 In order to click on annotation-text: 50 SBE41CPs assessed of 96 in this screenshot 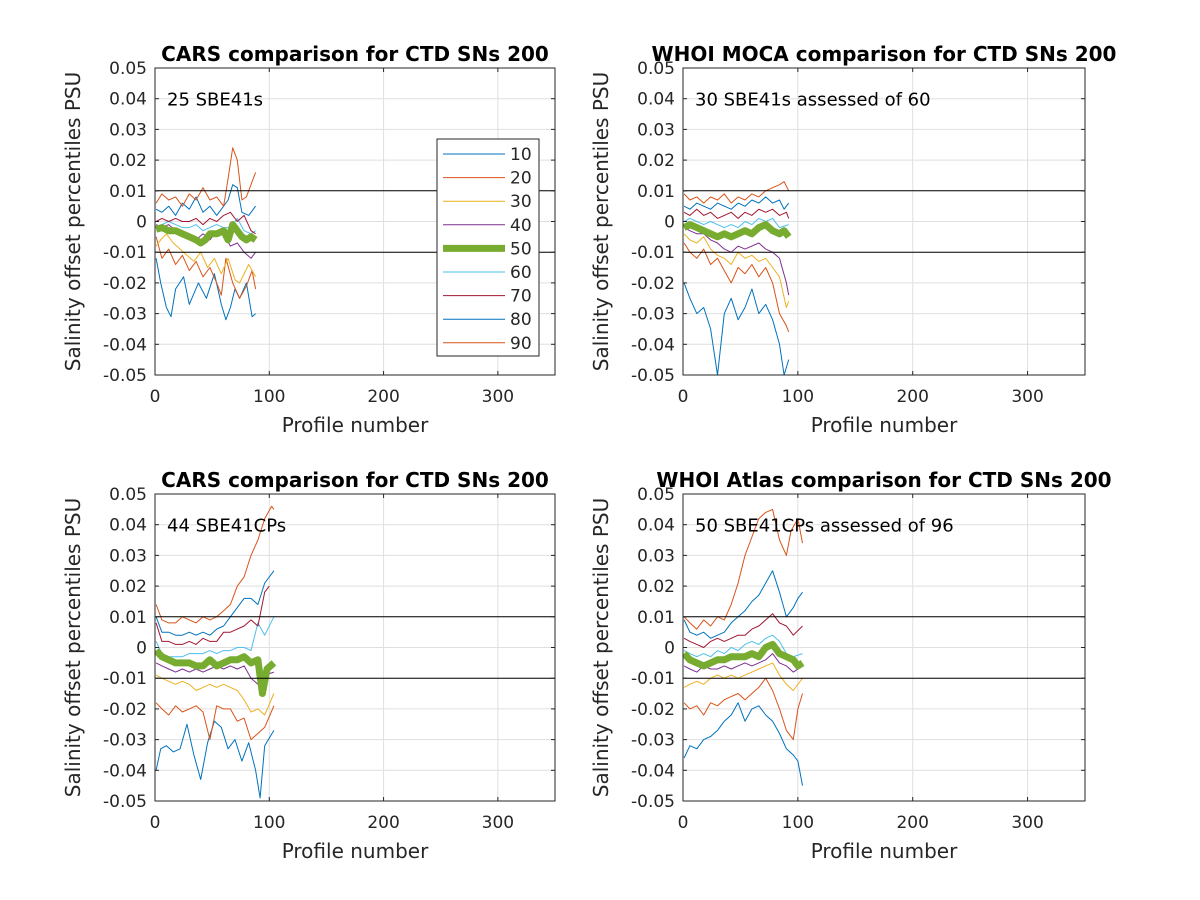, I will do `click(824, 526)`.